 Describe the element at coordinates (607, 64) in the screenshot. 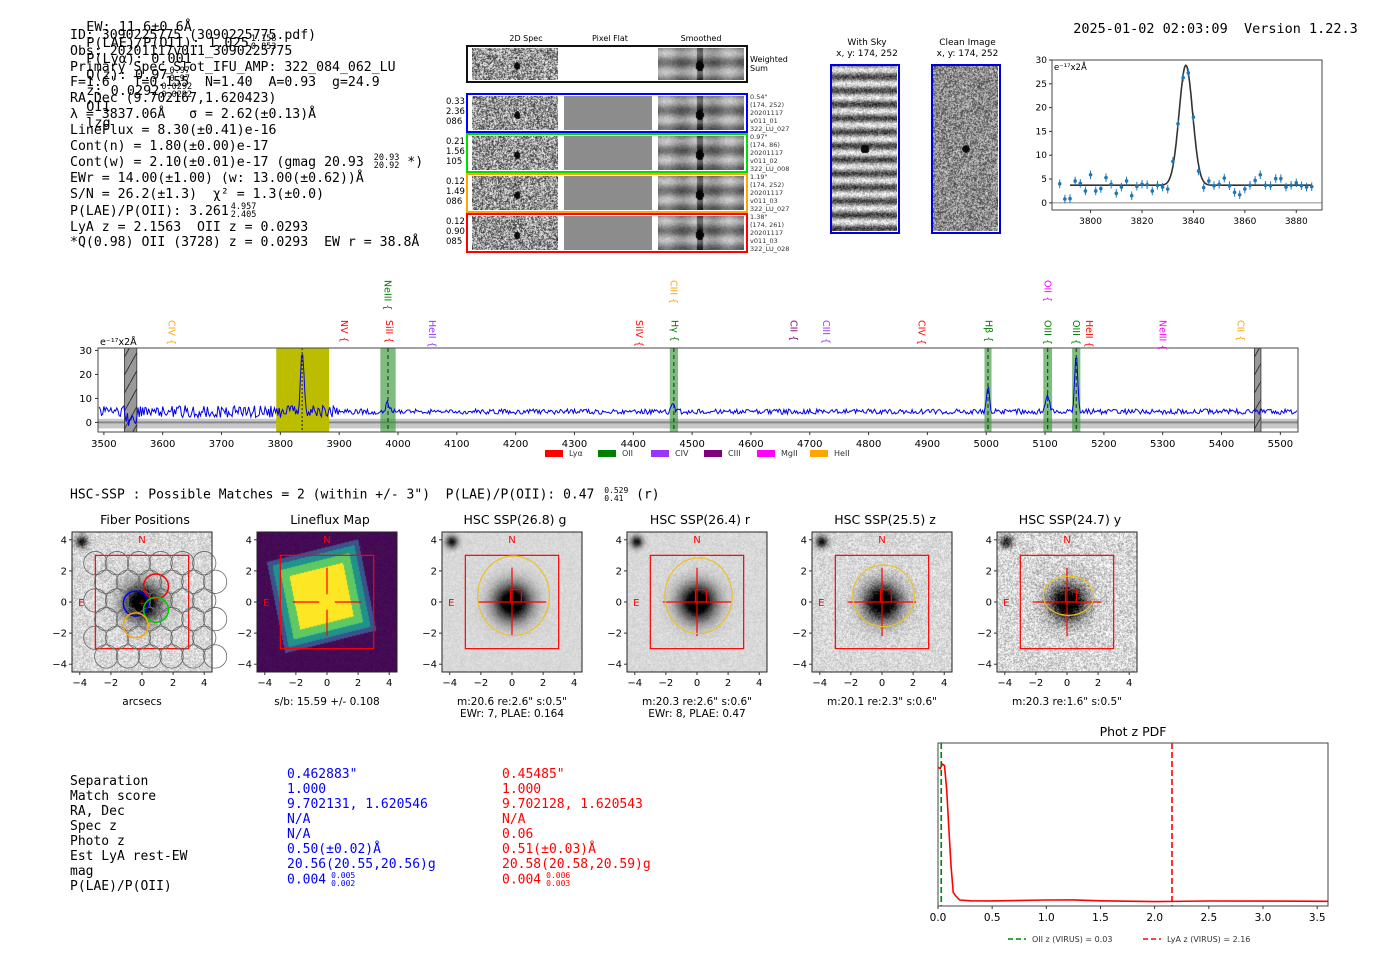

I see `weighted-sum-row` at that location.